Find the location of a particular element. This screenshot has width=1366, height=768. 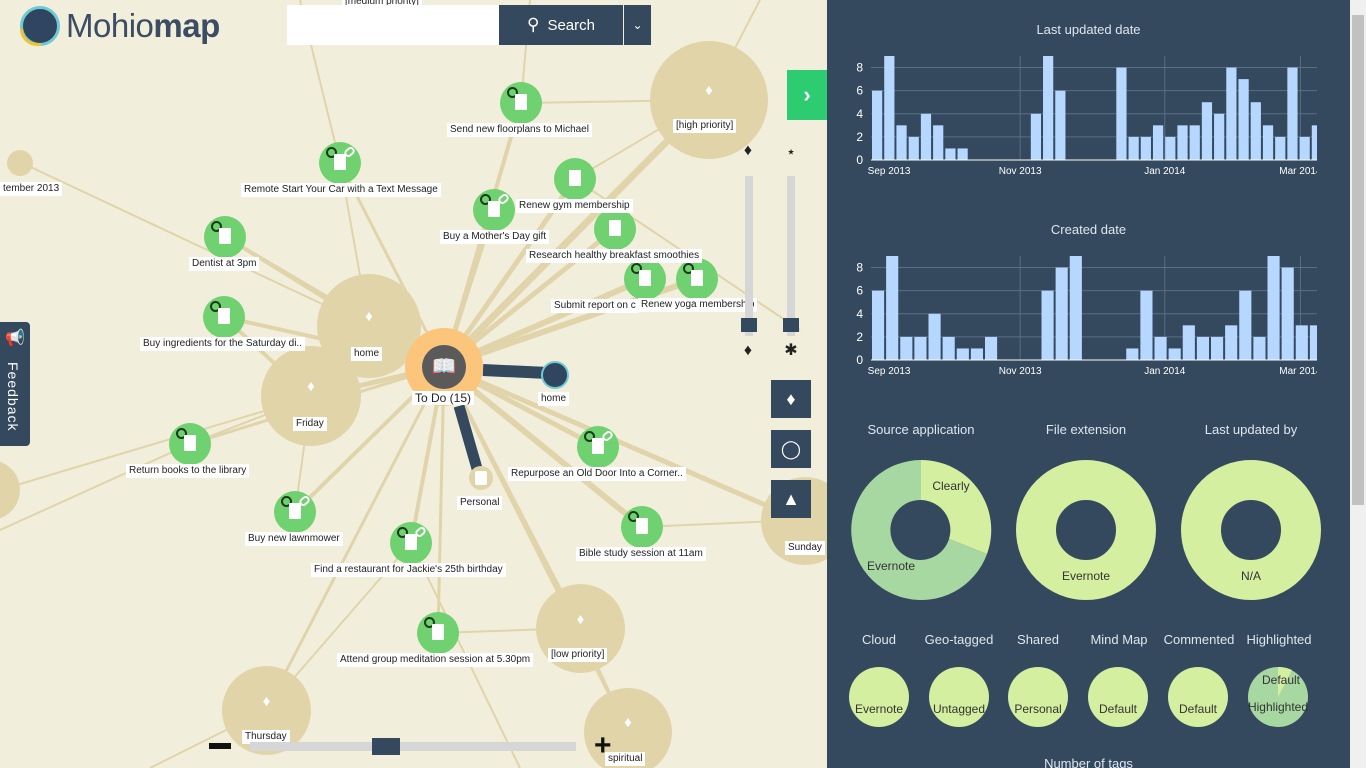

donut-last-updated-by: N/A is located at coordinates (1251, 530).